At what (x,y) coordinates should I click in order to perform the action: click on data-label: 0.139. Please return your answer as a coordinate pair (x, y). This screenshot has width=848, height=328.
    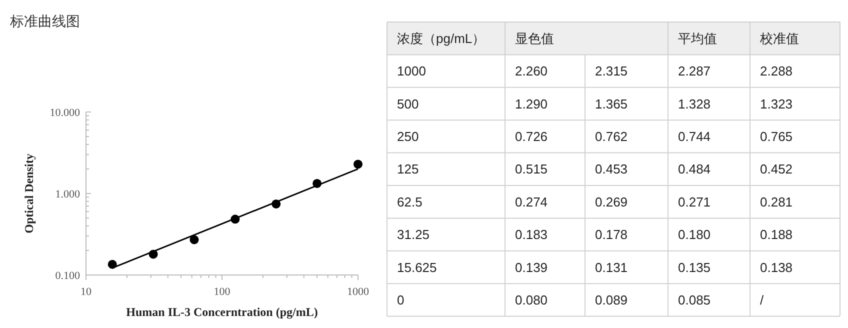
    Looking at the image, I should click on (531, 267).